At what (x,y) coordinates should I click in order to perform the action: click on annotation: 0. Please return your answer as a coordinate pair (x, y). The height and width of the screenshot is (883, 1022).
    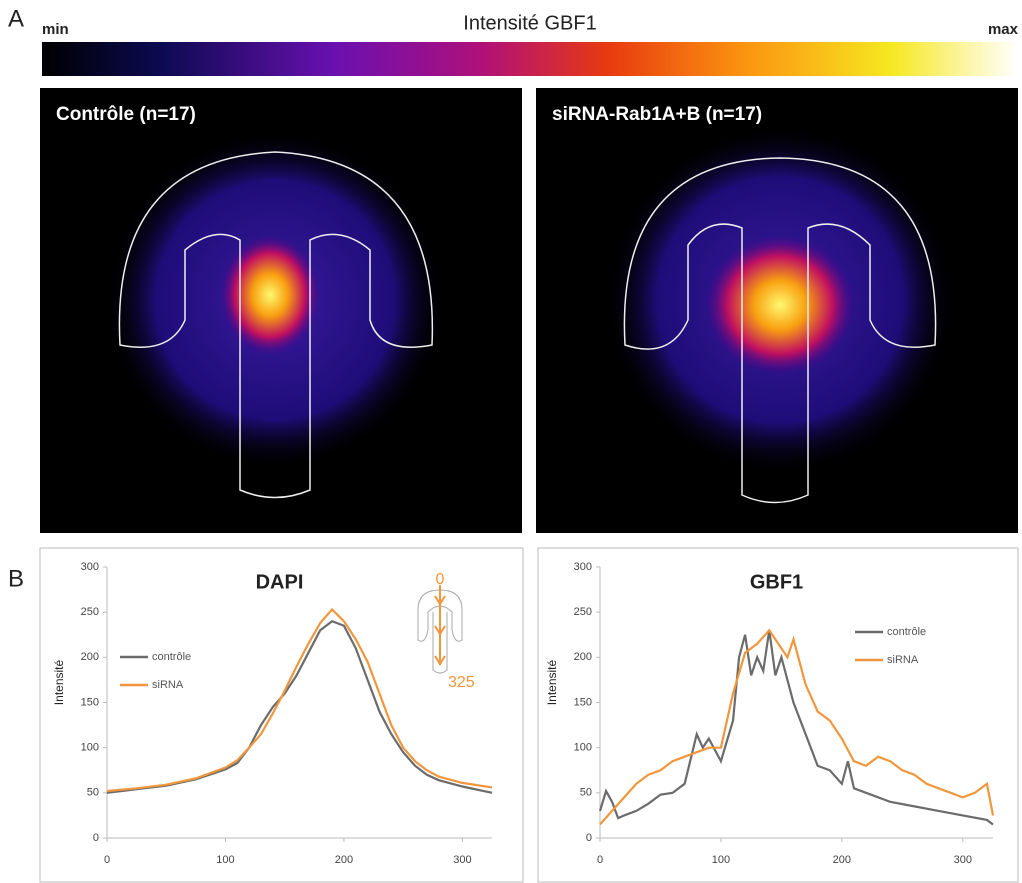
    Looking at the image, I should click on (440, 579).